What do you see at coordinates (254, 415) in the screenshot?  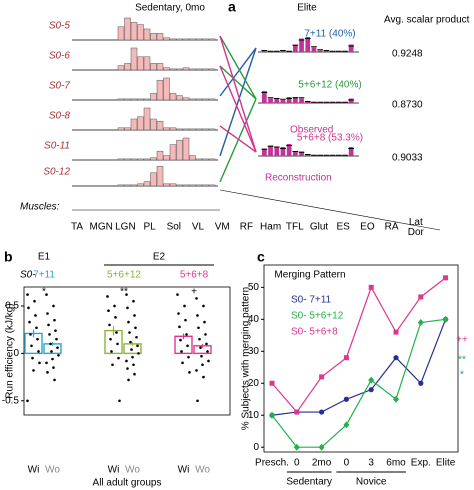 I see `y-tick-label: 10` at bounding box center [254, 415].